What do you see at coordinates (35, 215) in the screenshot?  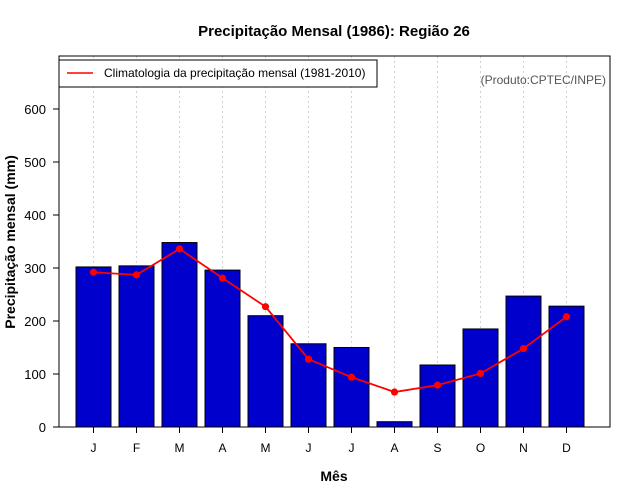 I see `y-tick-label: 400` at bounding box center [35, 215].